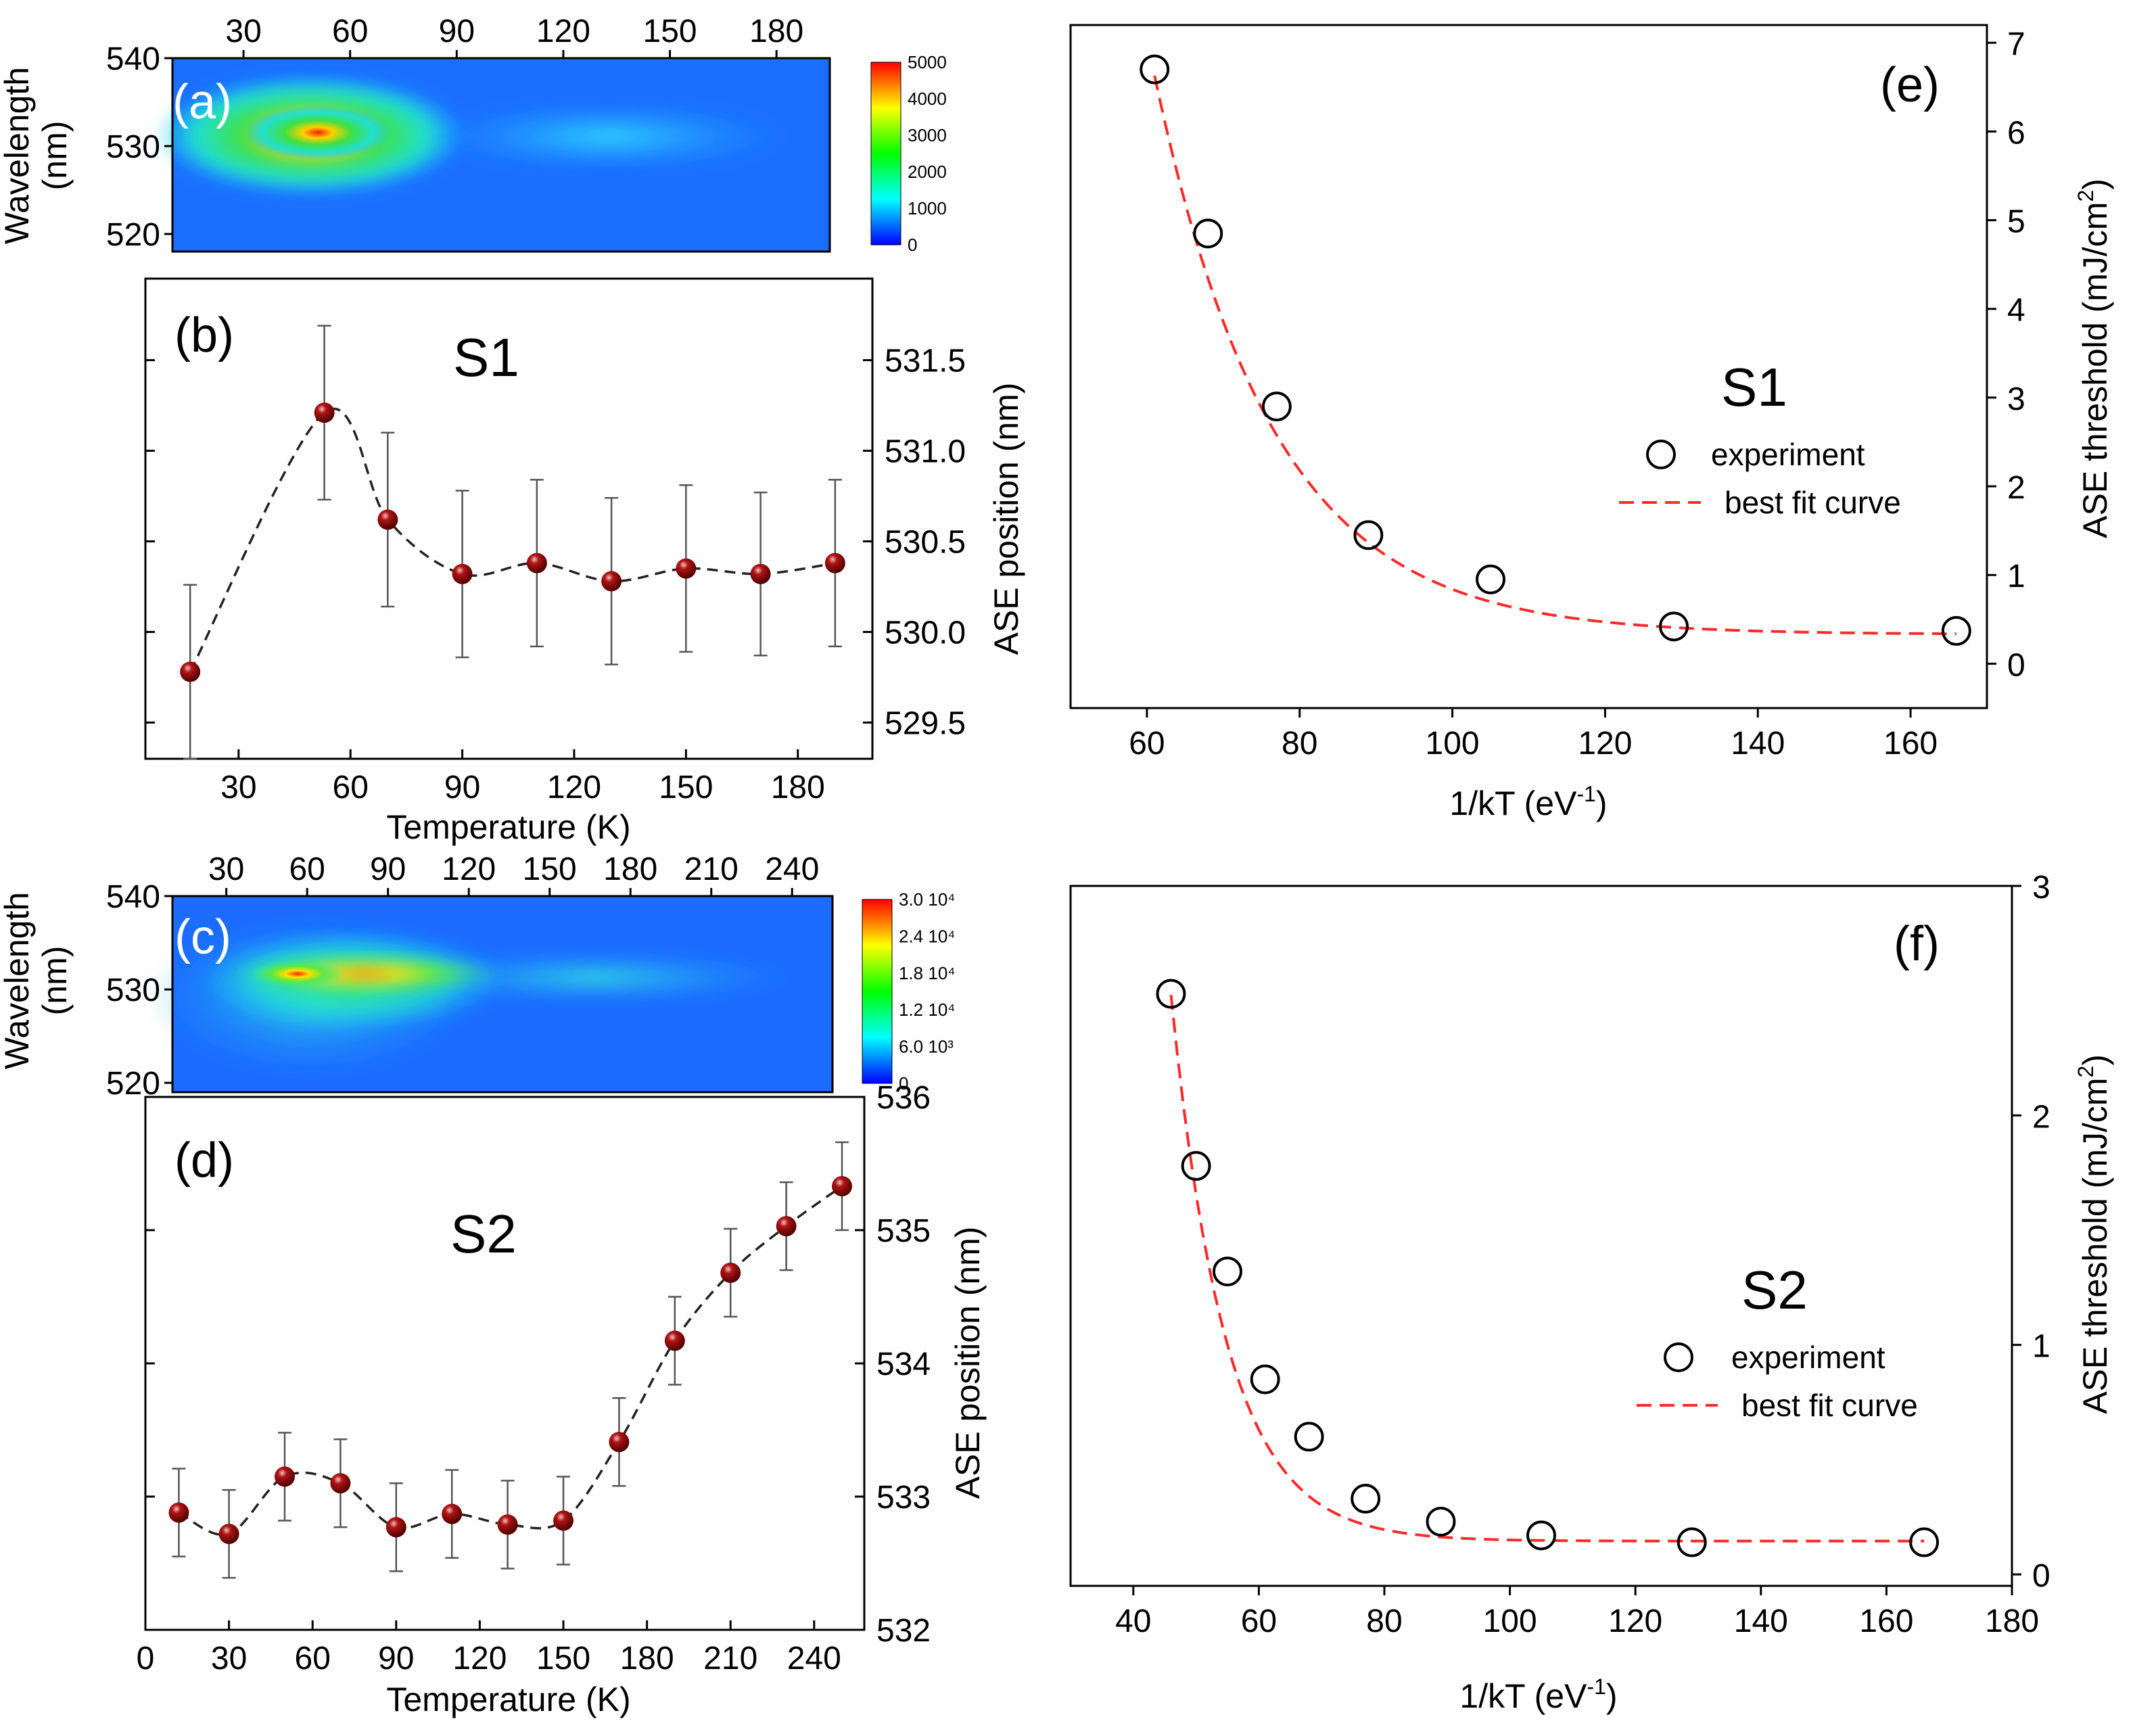  I want to click on x-tick-label-d-7: 210, so click(730, 1658).